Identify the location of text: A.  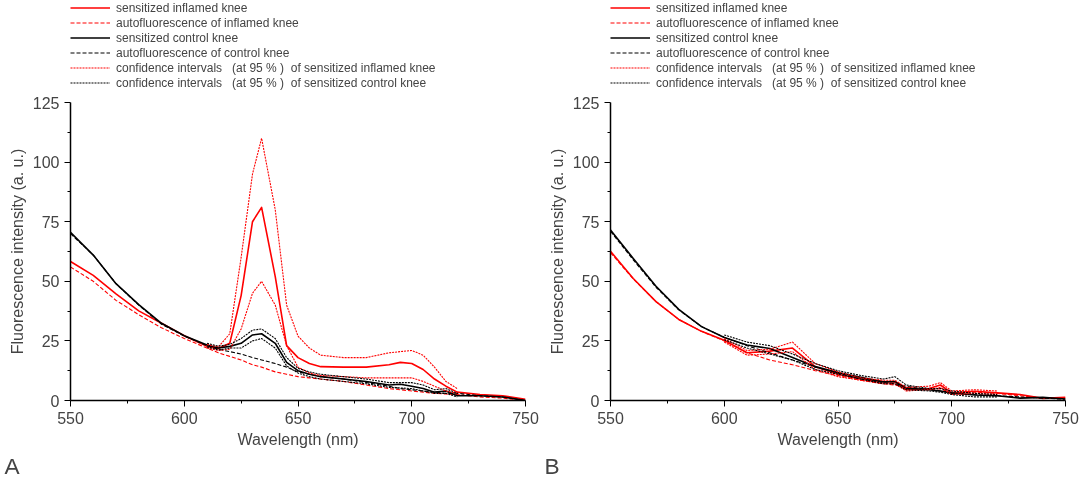
(12, 465).